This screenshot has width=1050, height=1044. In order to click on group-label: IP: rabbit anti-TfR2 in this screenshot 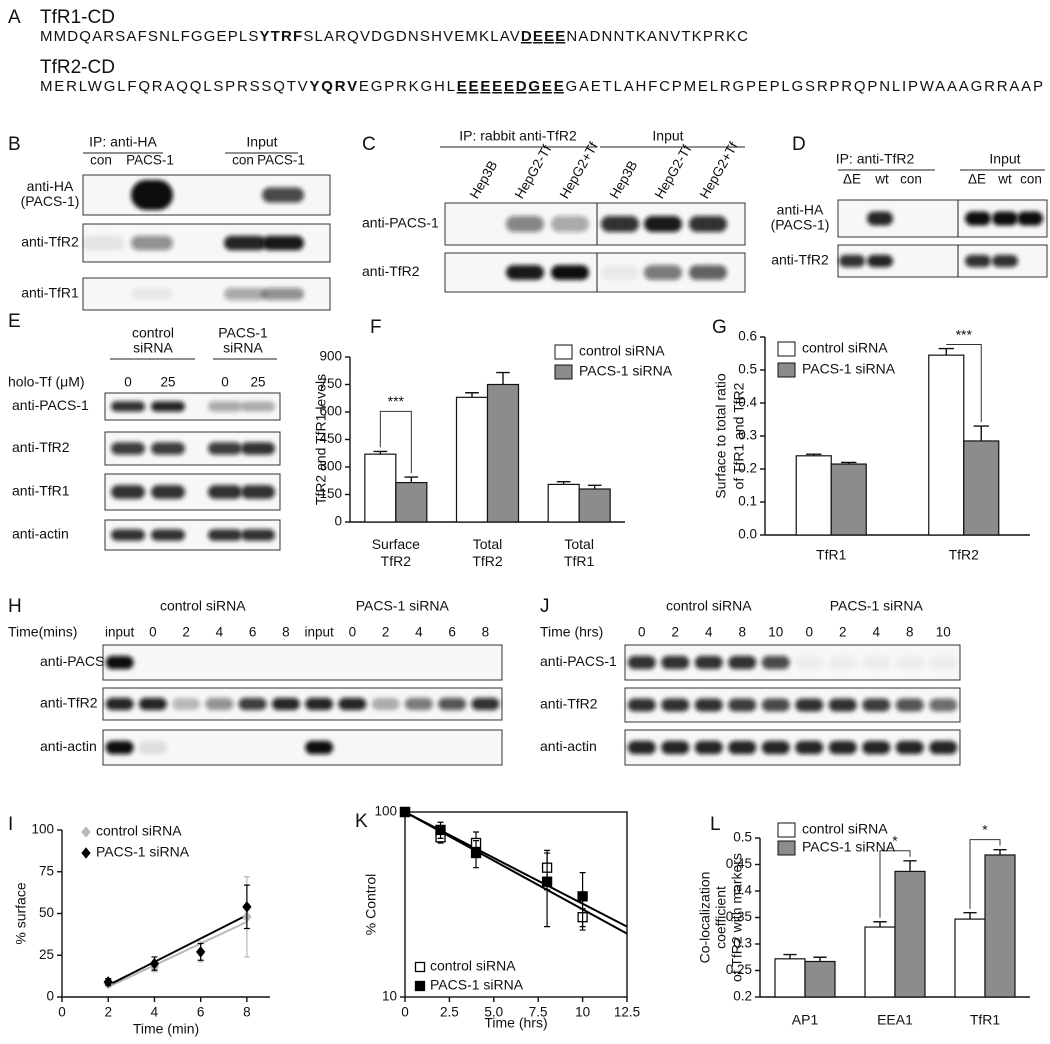, I will do `click(518, 136)`.